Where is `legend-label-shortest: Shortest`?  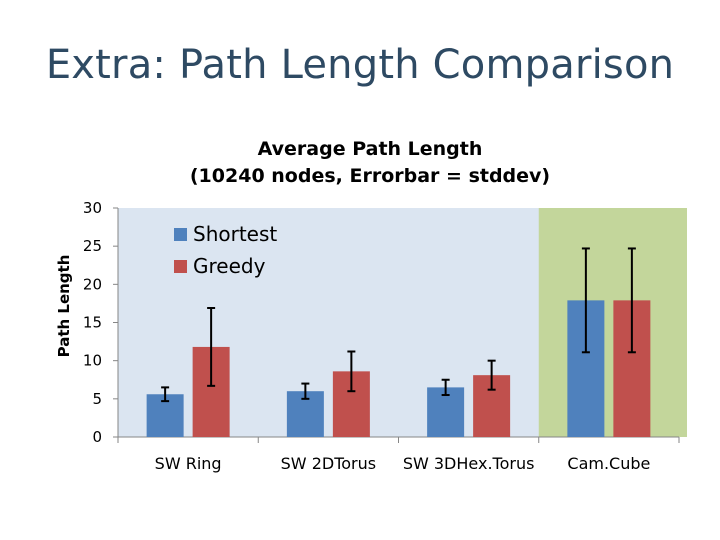 legend-label-shortest: Shortest is located at coordinates (235, 234).